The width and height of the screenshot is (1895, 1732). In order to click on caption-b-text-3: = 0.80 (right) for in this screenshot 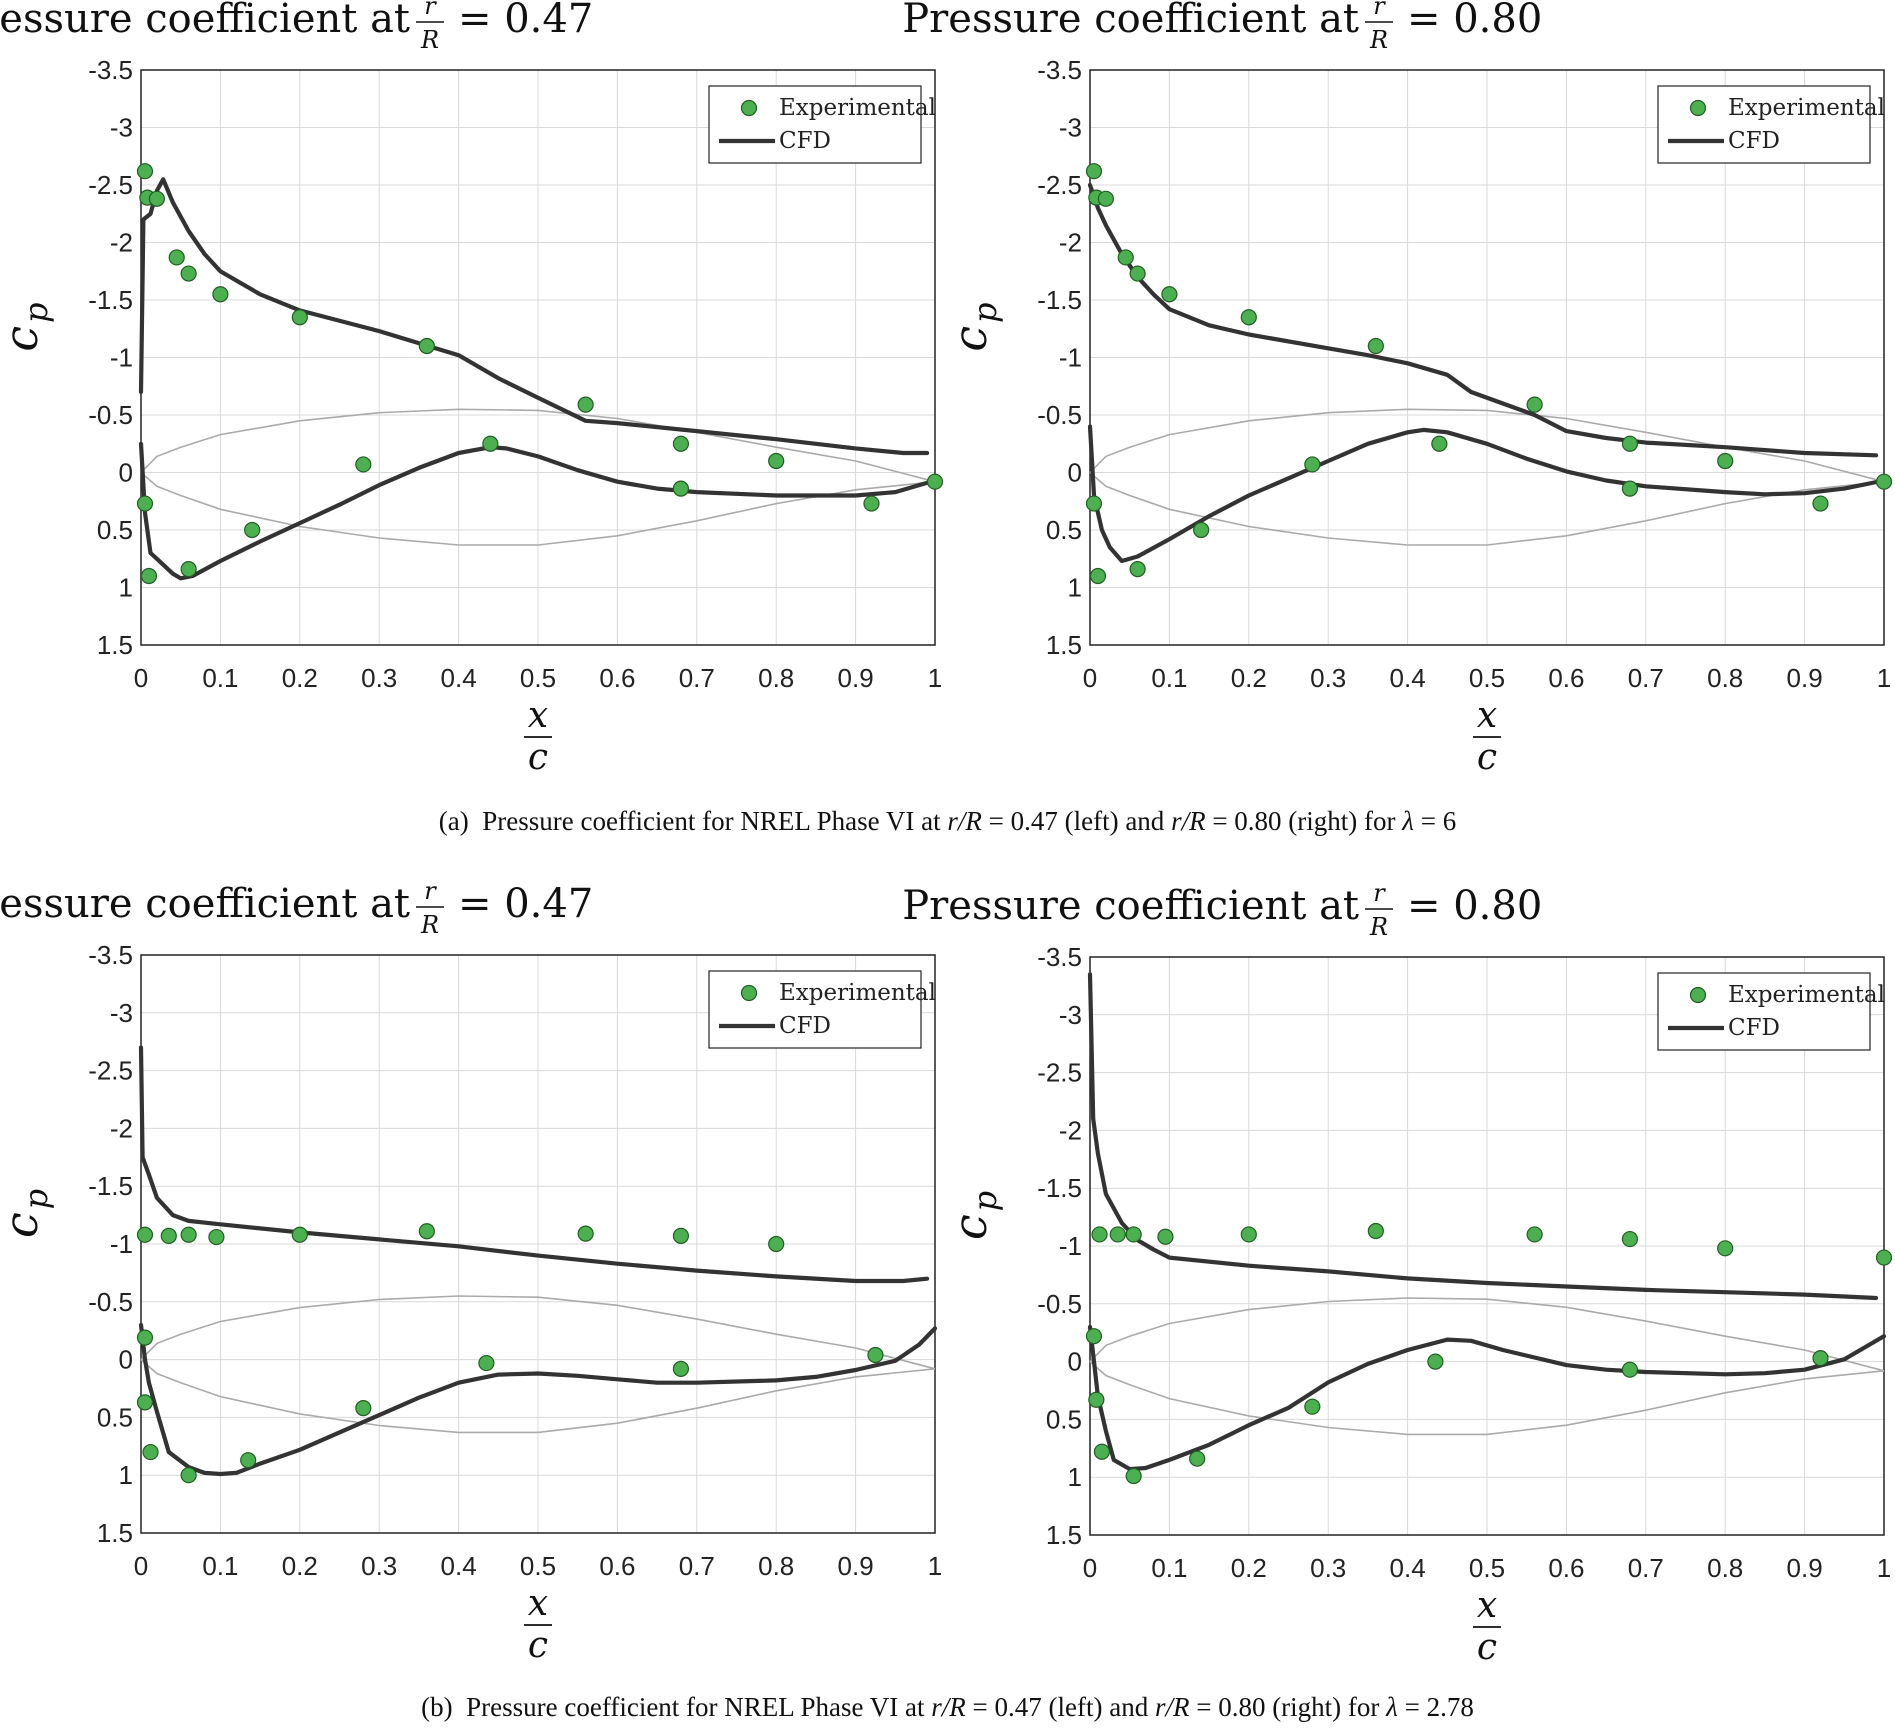, I will do `click(1288, 1707)`.